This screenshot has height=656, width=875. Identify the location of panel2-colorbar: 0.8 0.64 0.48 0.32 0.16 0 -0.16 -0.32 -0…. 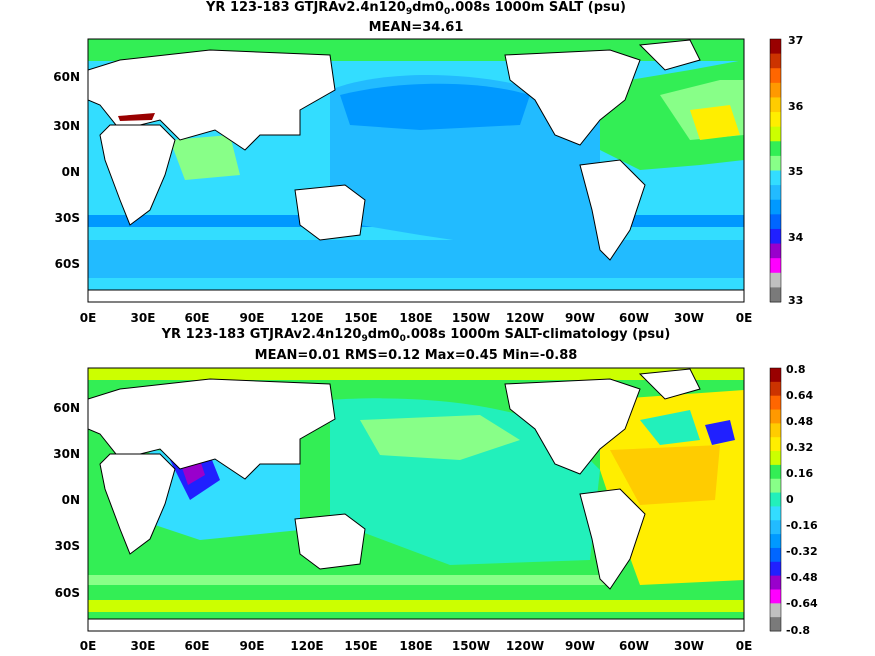
(793, 500).